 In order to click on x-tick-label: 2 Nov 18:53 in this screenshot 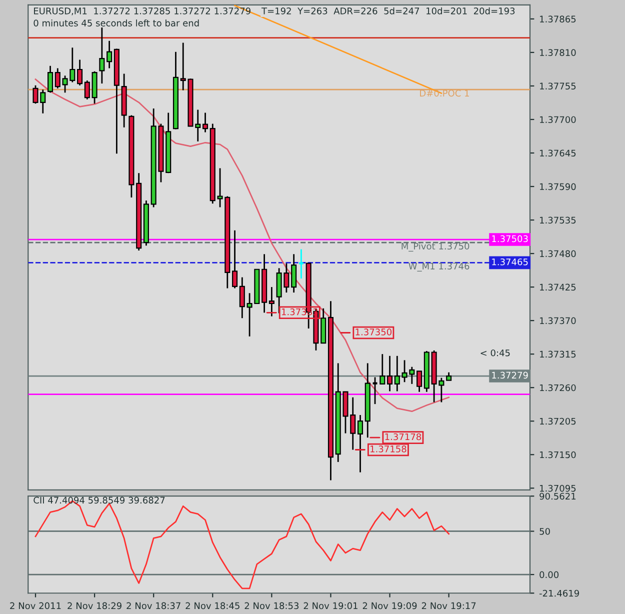, I will do `click(271, 606)`.